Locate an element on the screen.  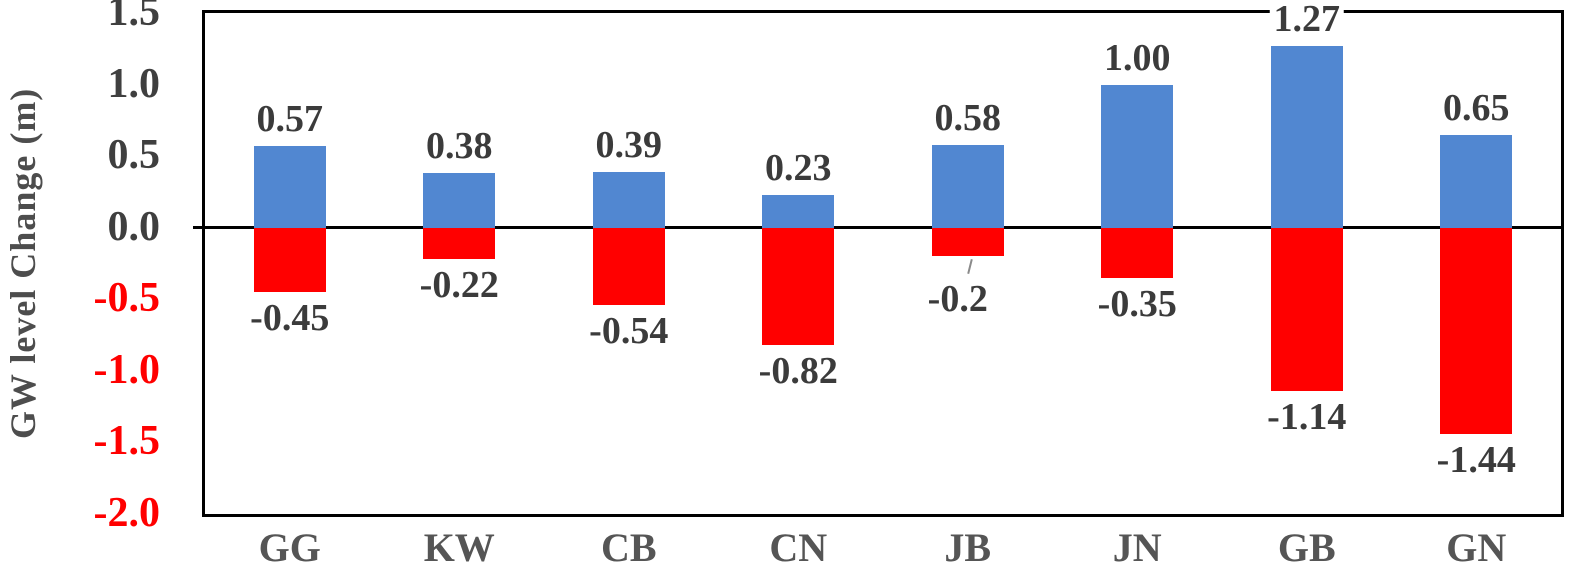
value-label-negative-CB: -0.54 is located at coordinates (629, 331).